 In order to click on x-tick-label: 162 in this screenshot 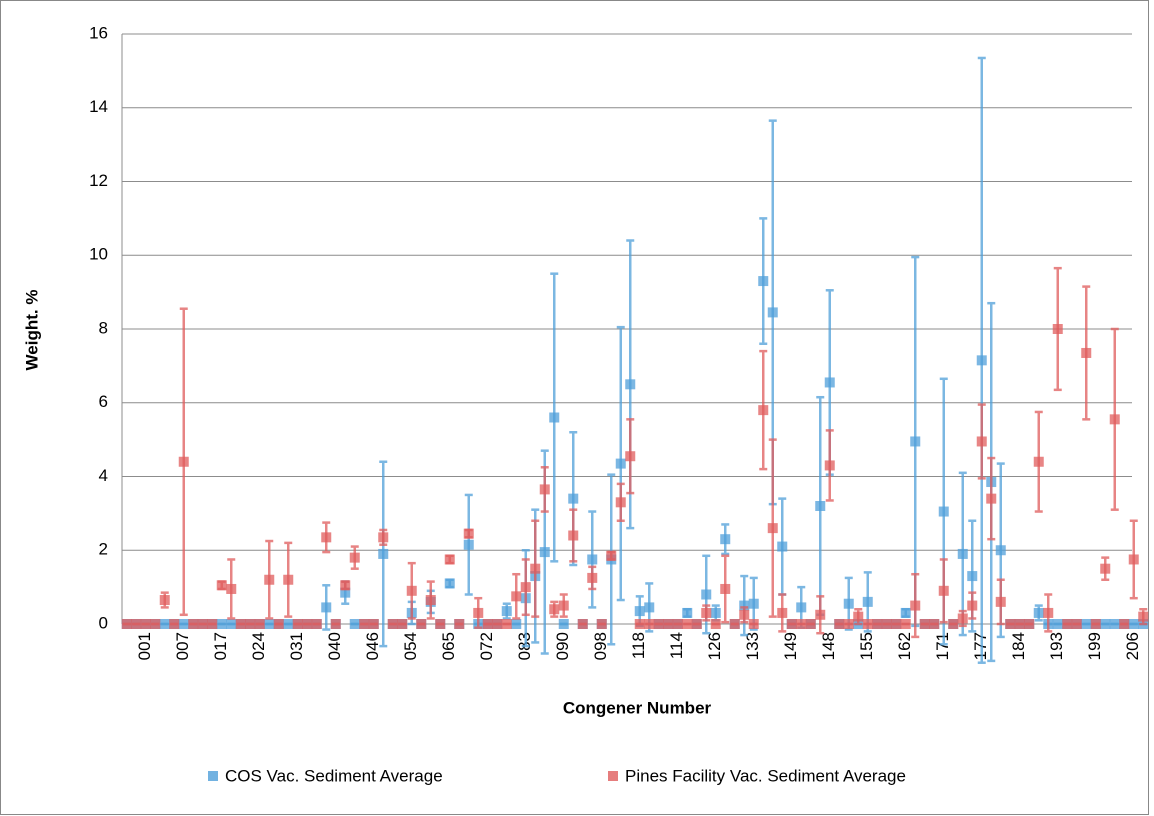, I will do `click(904, 646)`.